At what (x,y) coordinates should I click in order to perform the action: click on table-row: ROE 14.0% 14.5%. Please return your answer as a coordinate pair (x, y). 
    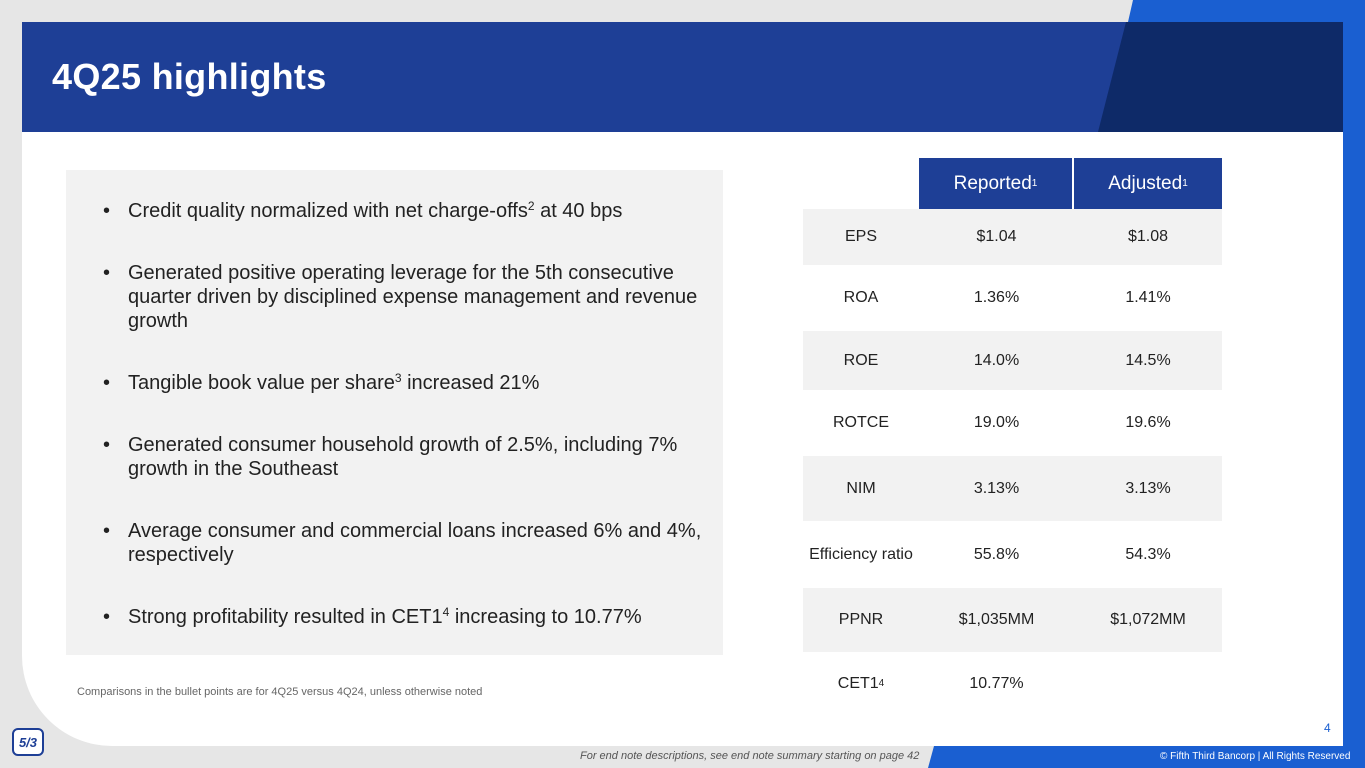
    Looking at the image, I should click on (1012, 360).